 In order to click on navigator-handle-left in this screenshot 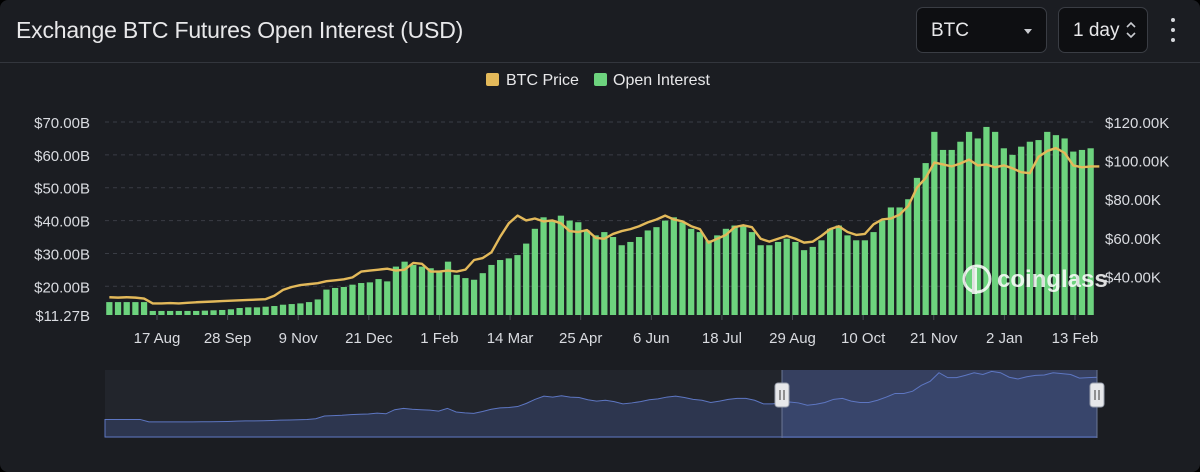, I will do `click(782, 395)`.